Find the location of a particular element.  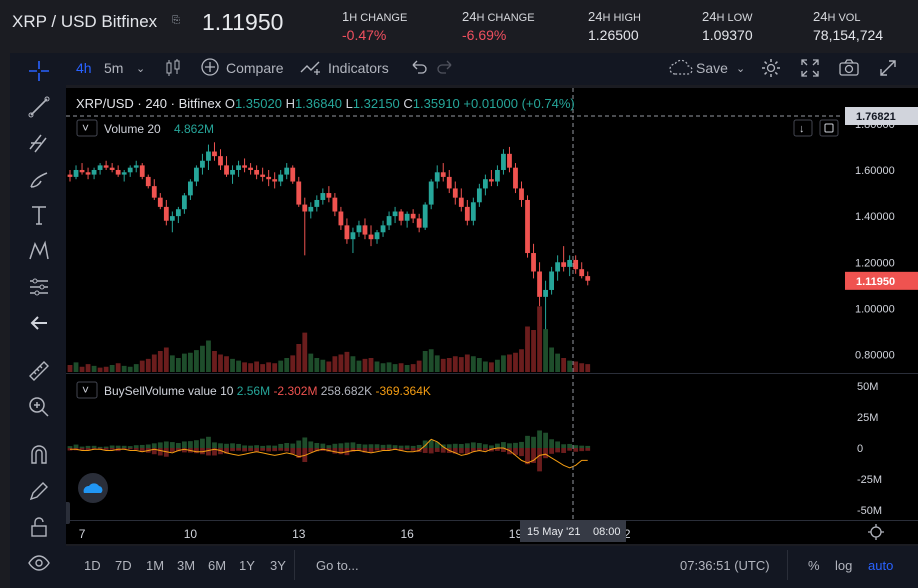

utc-clock: 07:36:51 (UTC) is located at coordinates (725, 565).